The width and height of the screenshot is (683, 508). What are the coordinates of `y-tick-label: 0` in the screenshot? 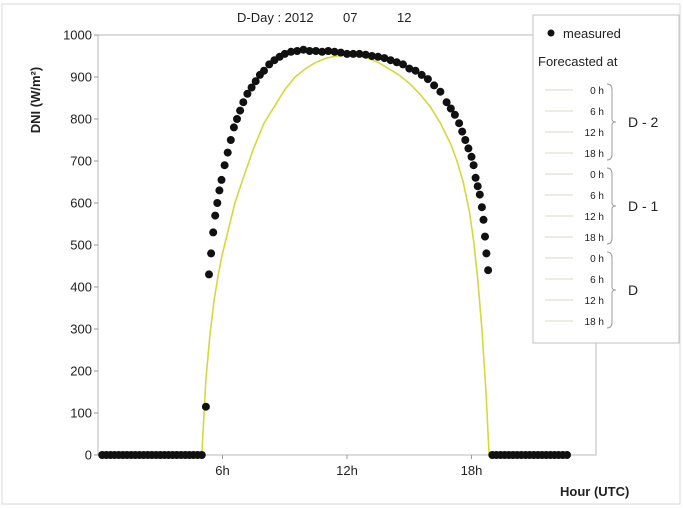 It's located at (88, 455).